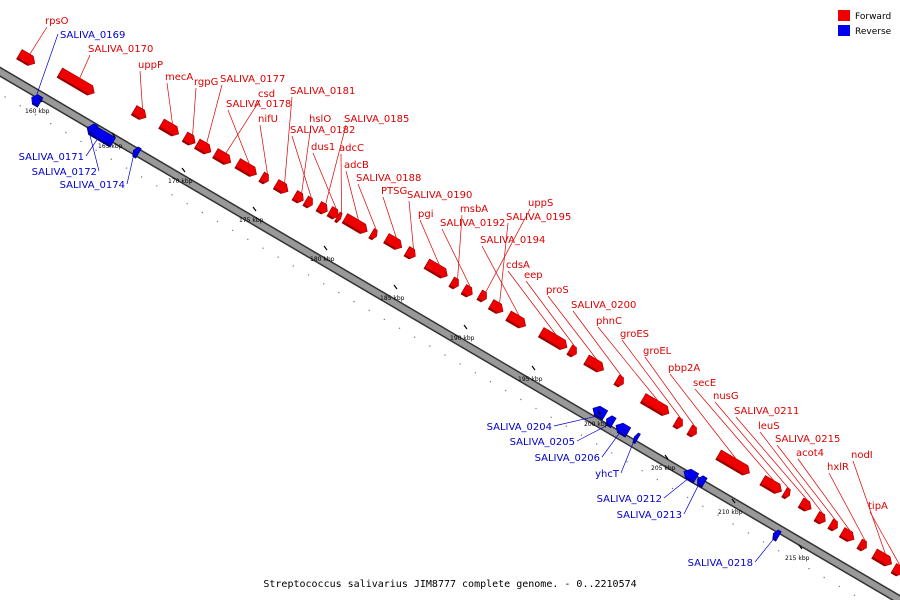 This screenshot has height=600, width=900. What do you see at coordinates (847, 507) in the screenshot?
I see `gene-hxlr-leader` at bounding box center [847, 507].